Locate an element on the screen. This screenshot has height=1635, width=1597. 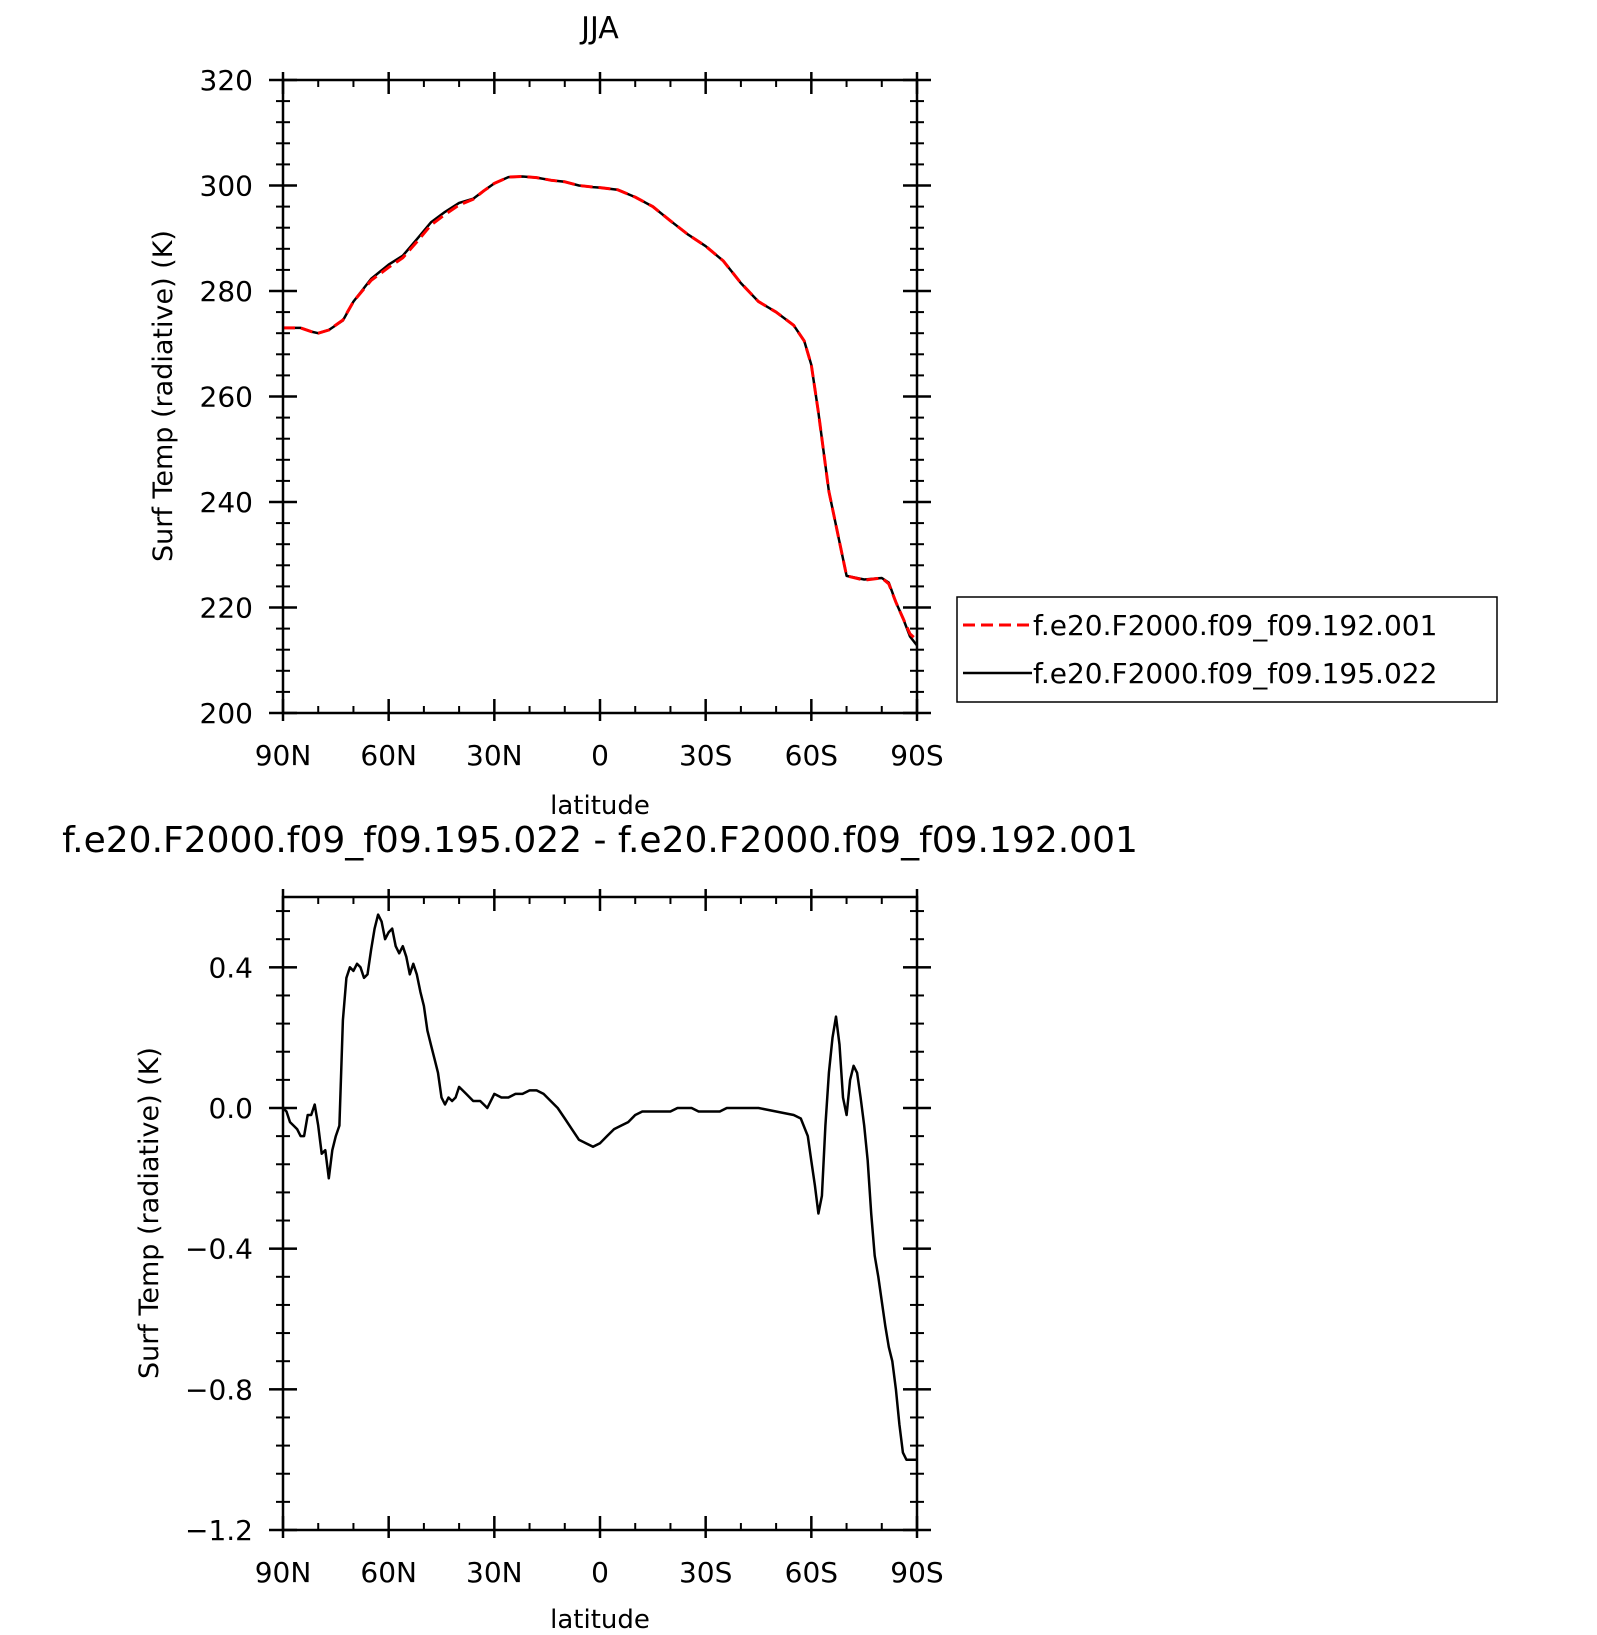
bottom-x-axis-label: latitude is located at coordinates (600, 1620).